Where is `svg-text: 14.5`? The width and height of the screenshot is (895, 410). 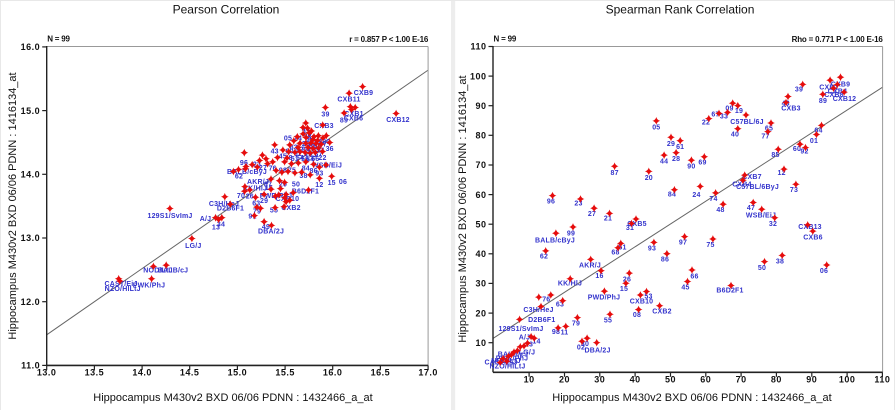
svg-text: 14.5 is located at coordinates (190, 373).